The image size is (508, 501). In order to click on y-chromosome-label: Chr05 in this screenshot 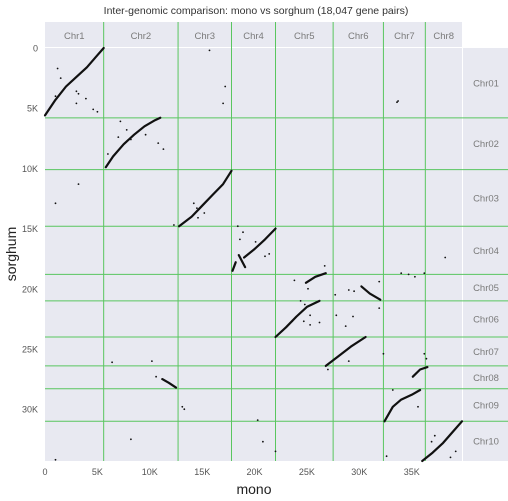, I will do `click(486, 288)`.